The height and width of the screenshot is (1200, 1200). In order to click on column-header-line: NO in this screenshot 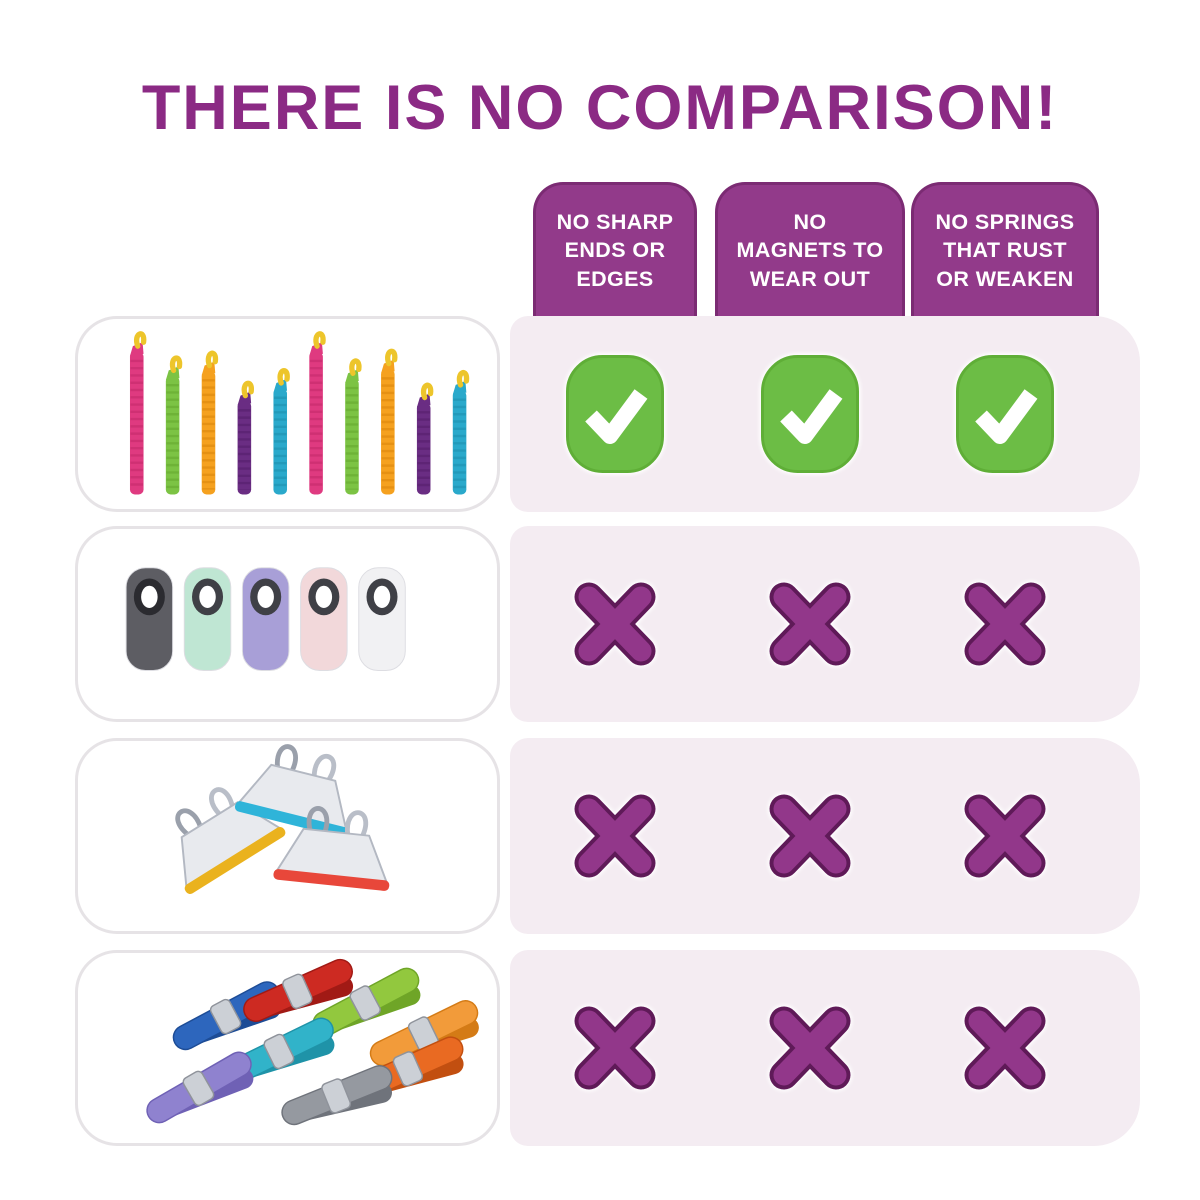, I will do `click(810, 221)`.